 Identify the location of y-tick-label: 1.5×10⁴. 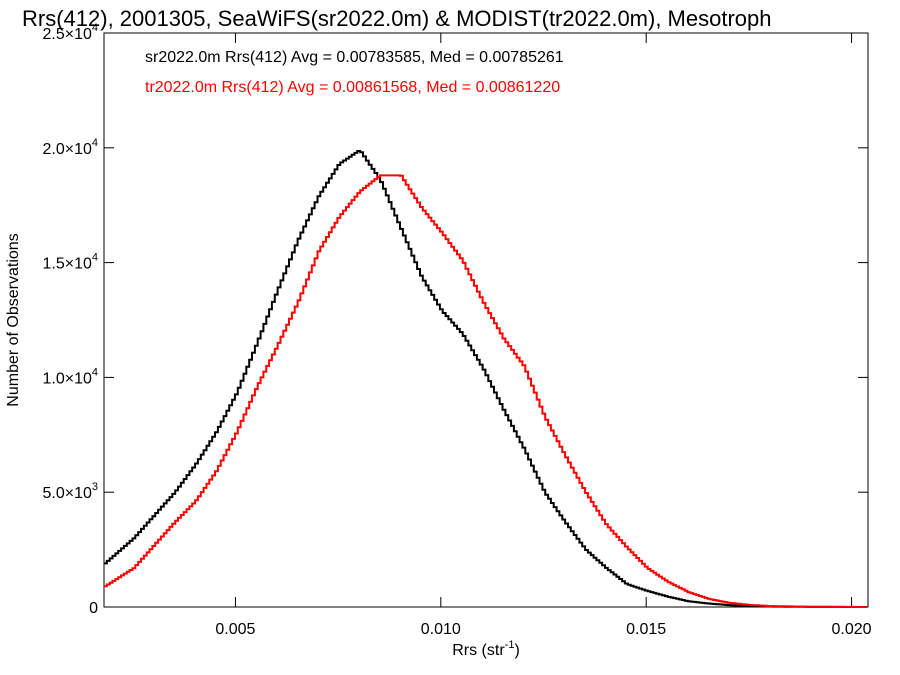
(70, 262).